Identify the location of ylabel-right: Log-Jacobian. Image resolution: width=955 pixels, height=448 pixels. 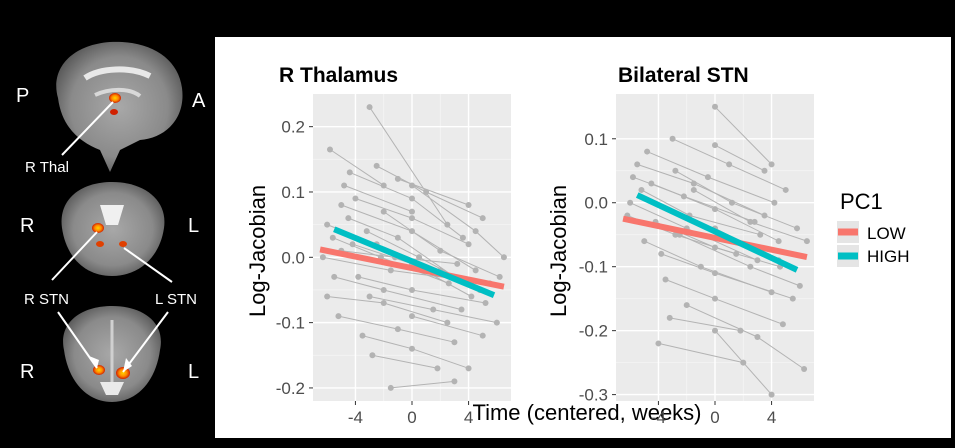
(558, 251).